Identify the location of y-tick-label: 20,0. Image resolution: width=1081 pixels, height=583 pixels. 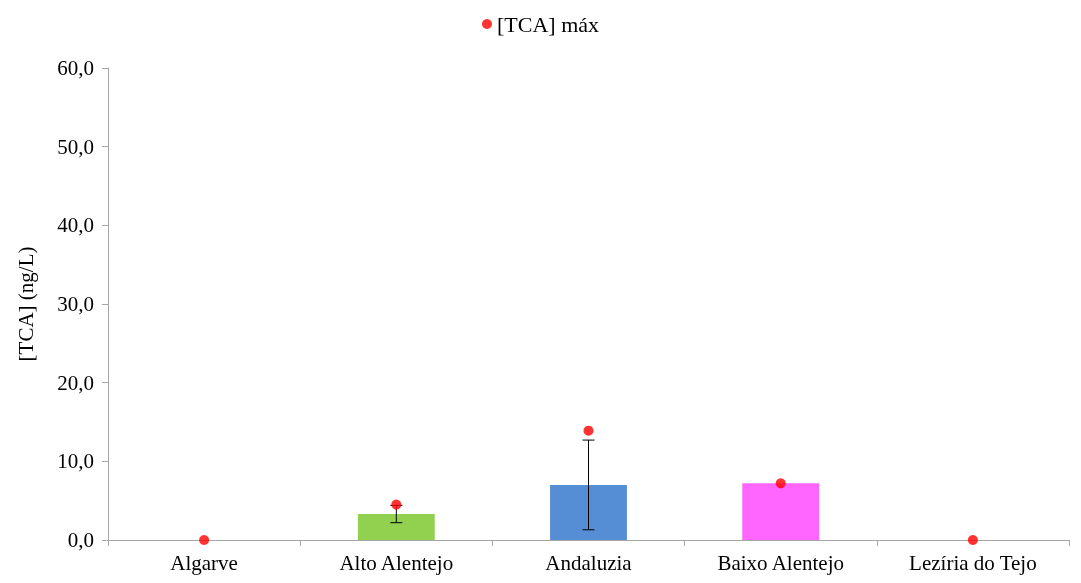
(75, 382).